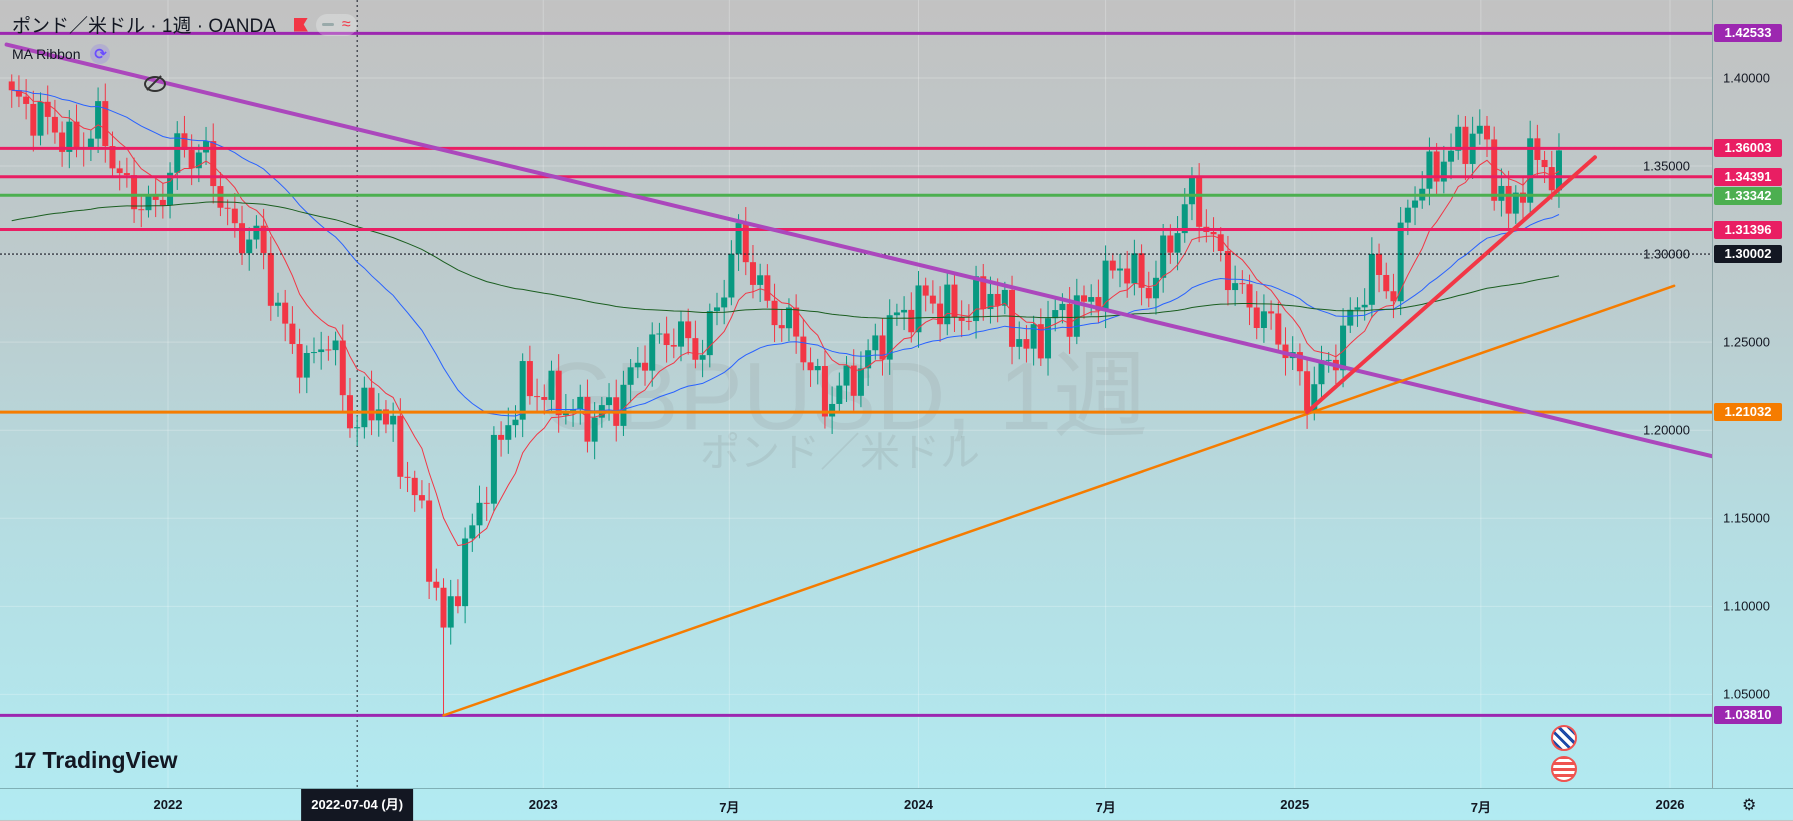  Describe the element at coordinates (543, 804) in the screenshot. I see `time-tick-label: 2023` at that location.